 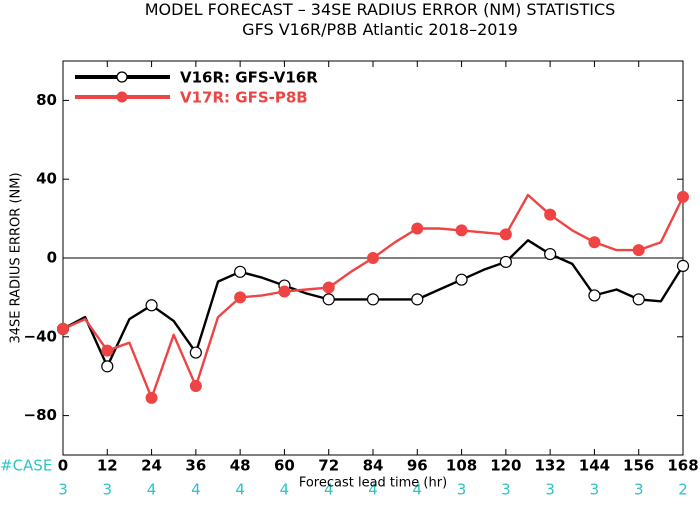 I want to click on x-axis-label: Forecast lead time (hr), so click(x=373, y=483).